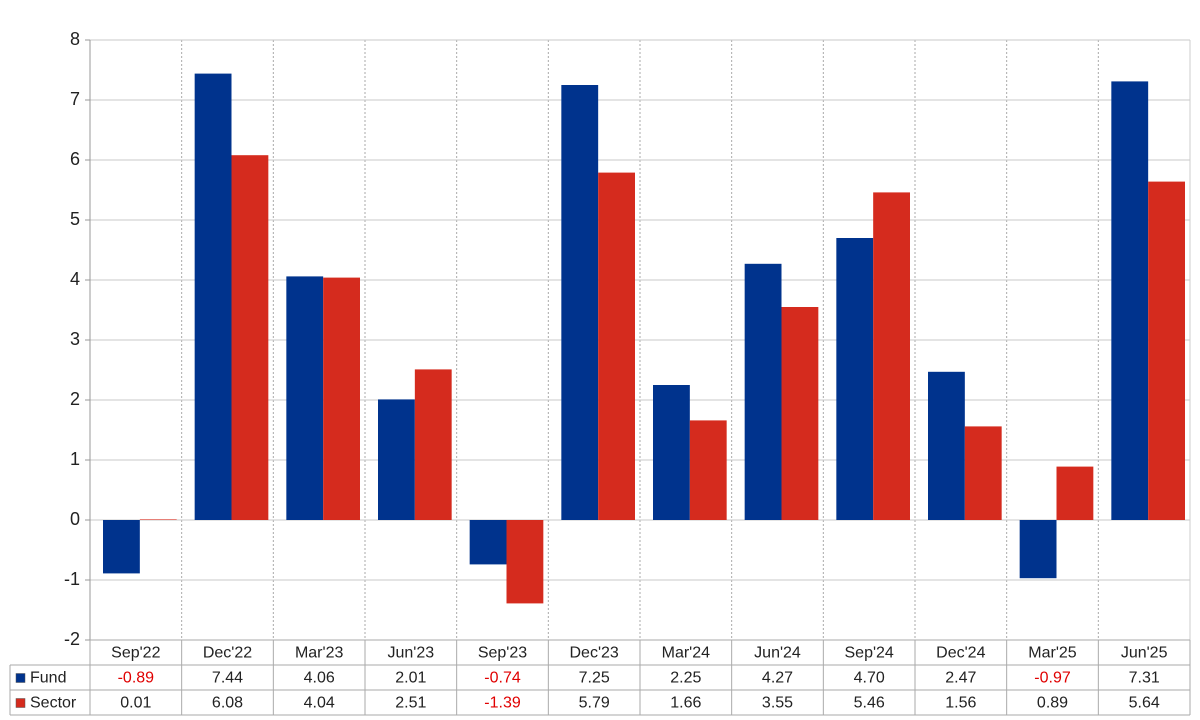 The width and height of the screenshot is (1200, 720). Describe the element at coordinates (75, 519) in the screenshot. I see `y-tick-label: 0` at that location.